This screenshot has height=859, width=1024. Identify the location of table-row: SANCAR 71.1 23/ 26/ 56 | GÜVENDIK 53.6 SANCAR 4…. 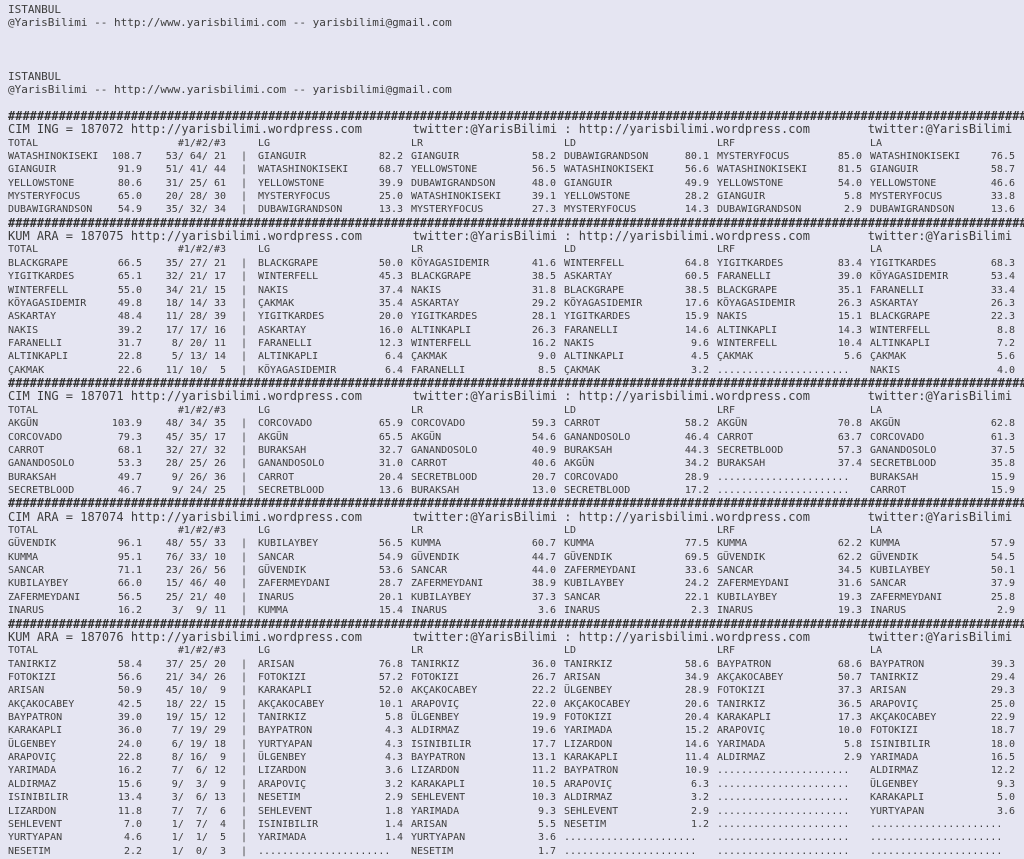
(512, 570).